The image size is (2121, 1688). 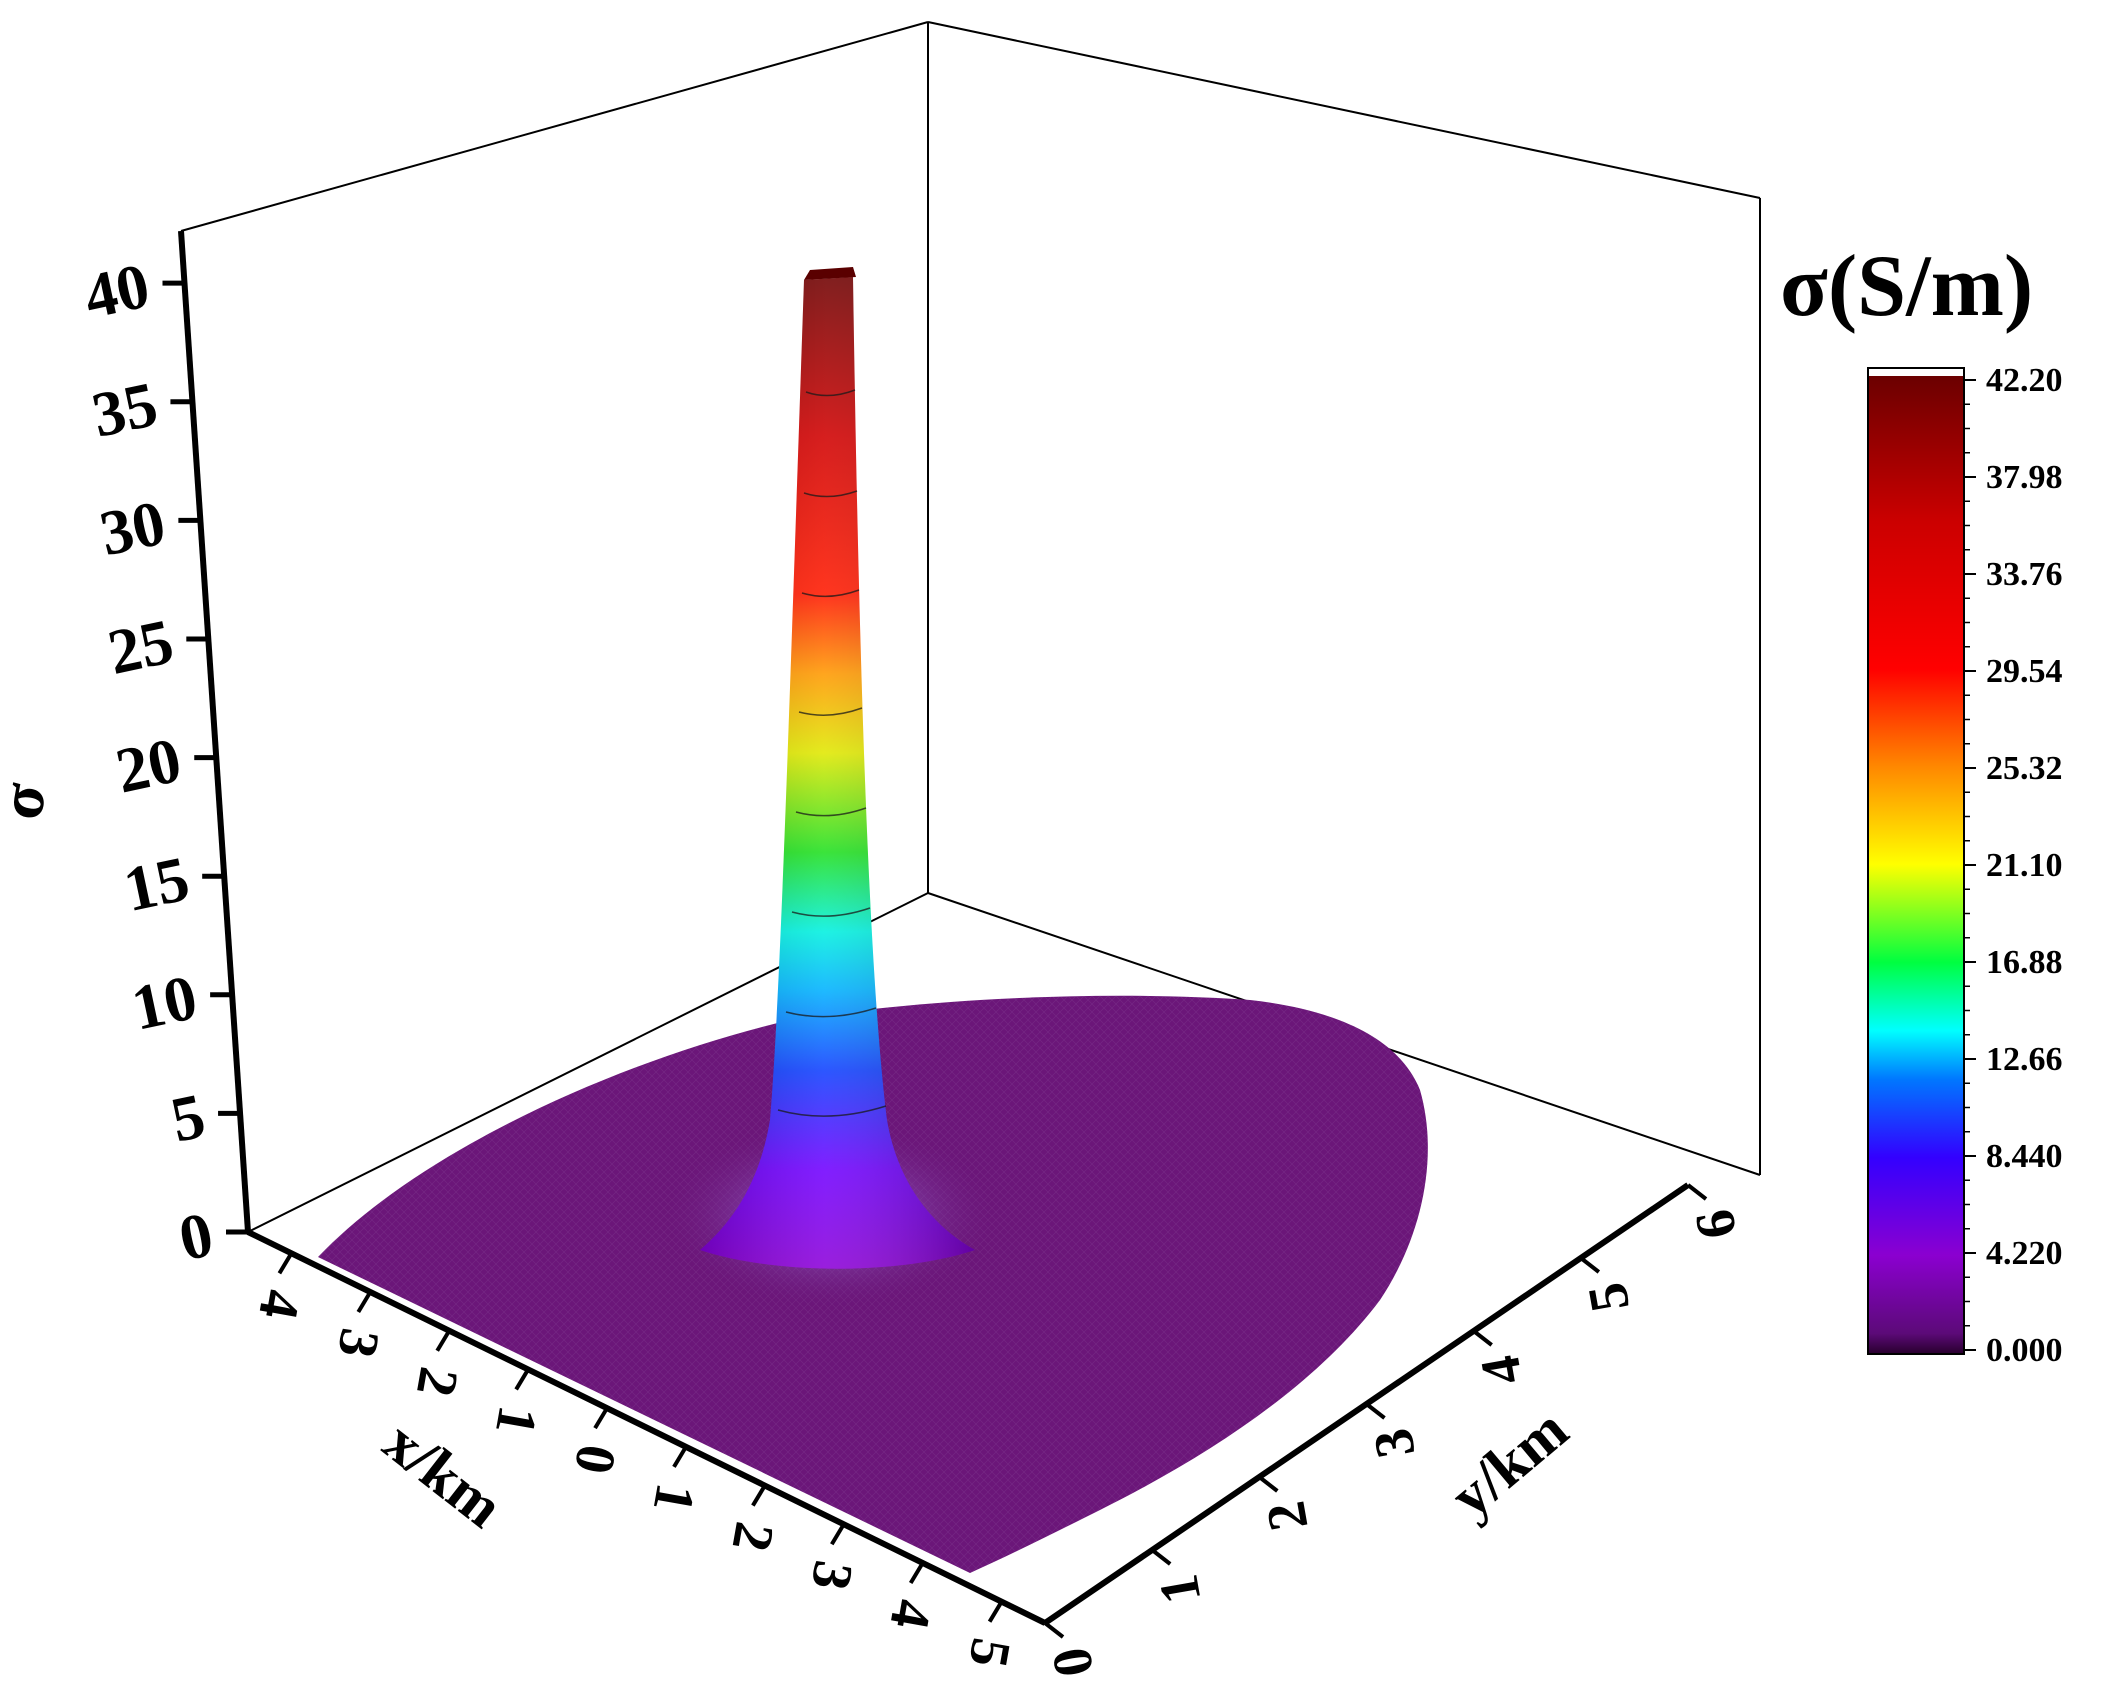 What do you see at coordinates (116, 290) in the screenshot?
I see `z-tick-label: 40` at bounding box center [116, 290].